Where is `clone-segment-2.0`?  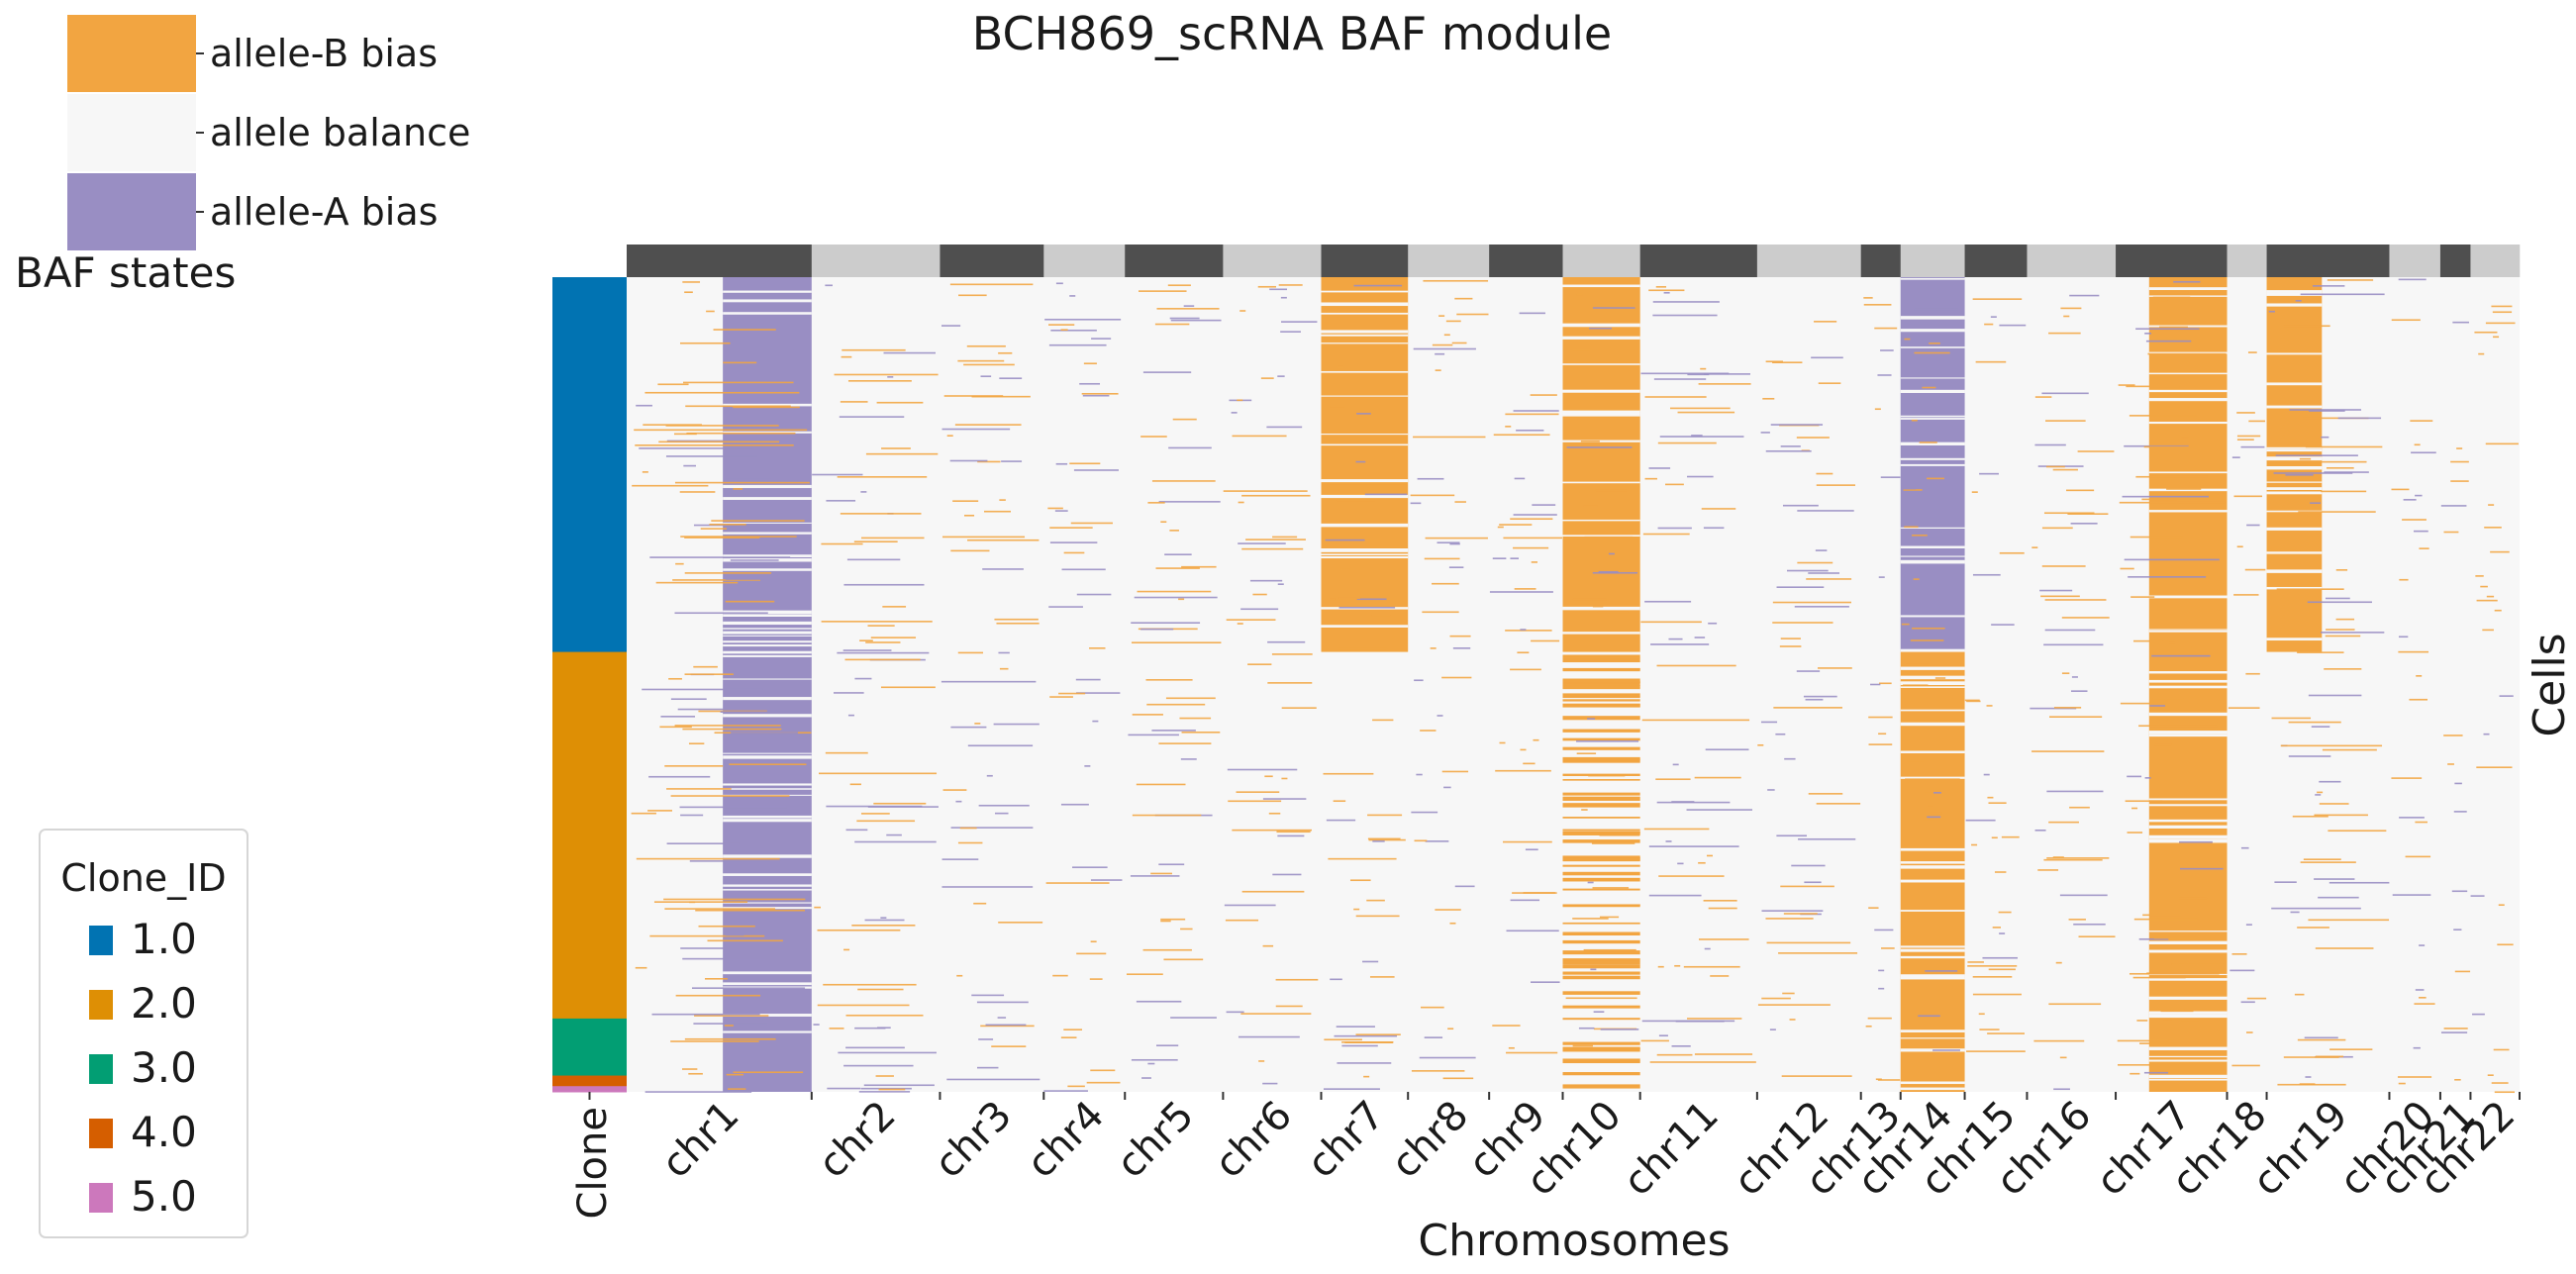
clone-segment-2.0 is located at coordinates (589, 835).